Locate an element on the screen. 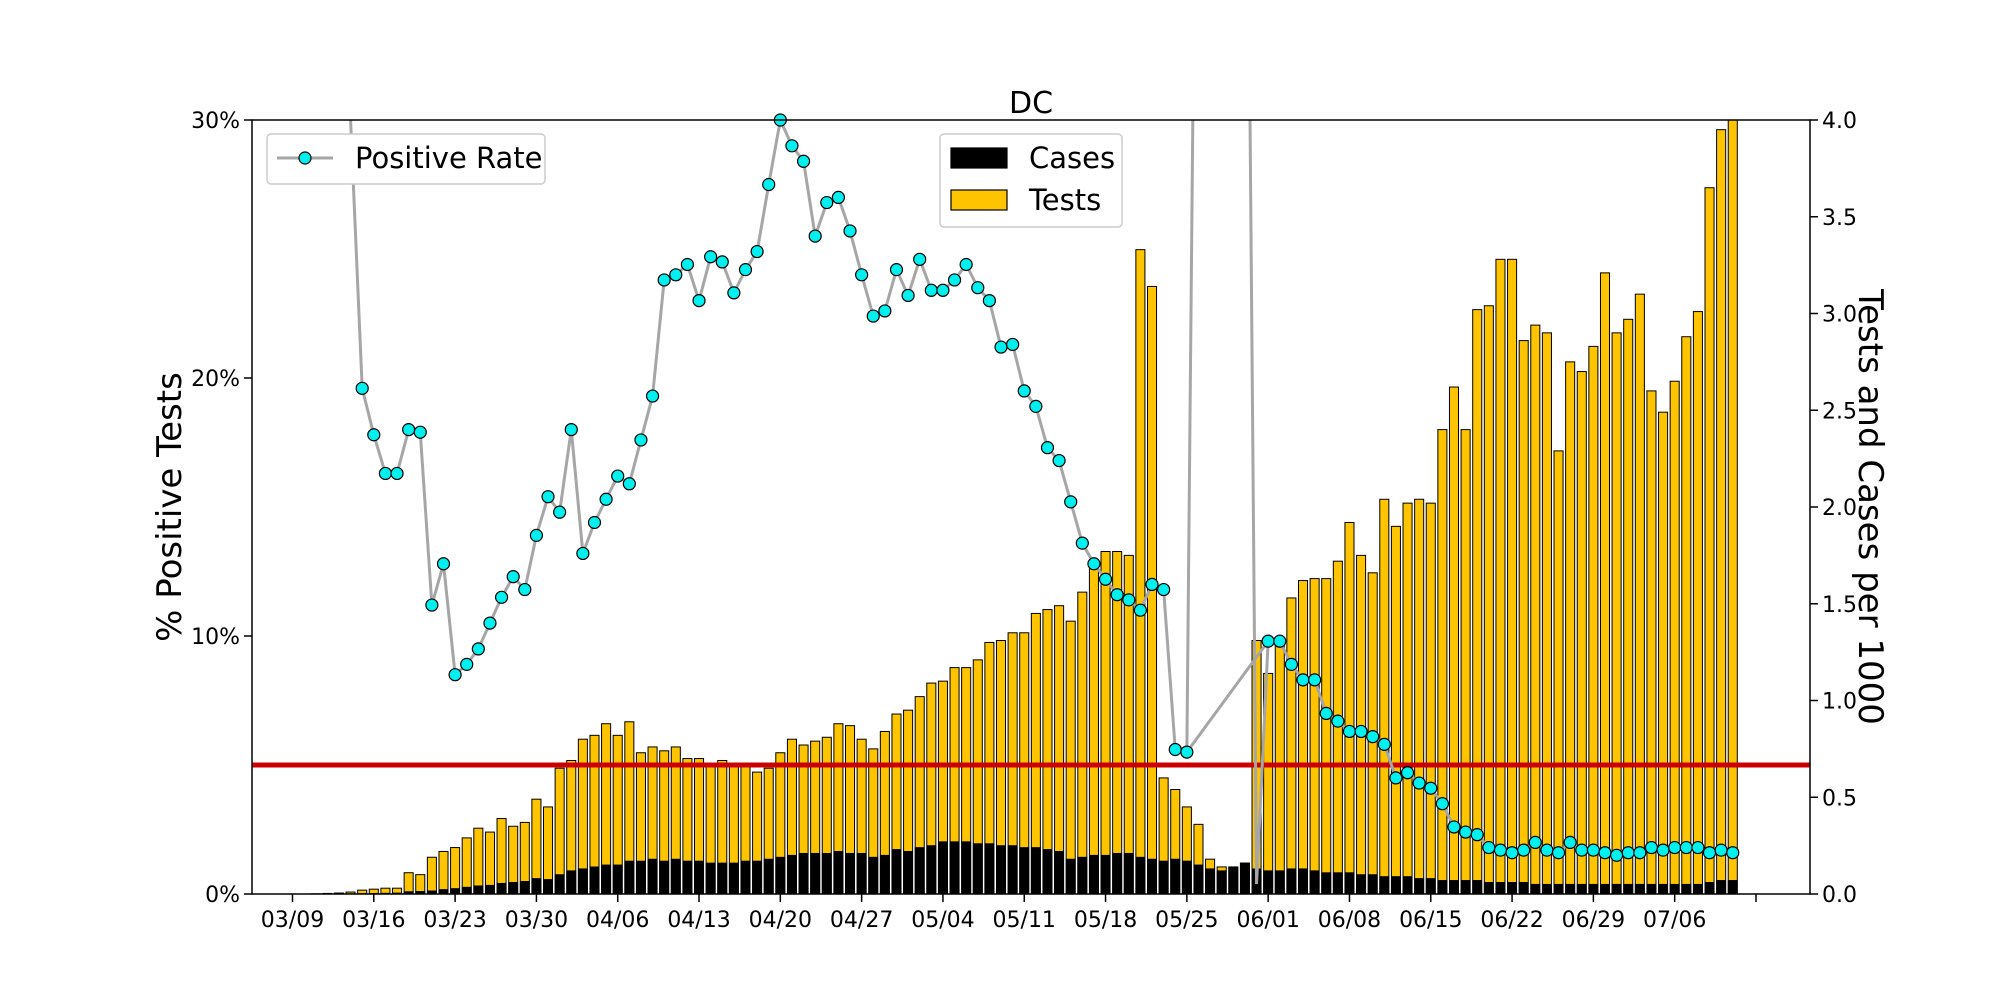  y-tick-label-left: 0% is located at coordinates (222, 895).